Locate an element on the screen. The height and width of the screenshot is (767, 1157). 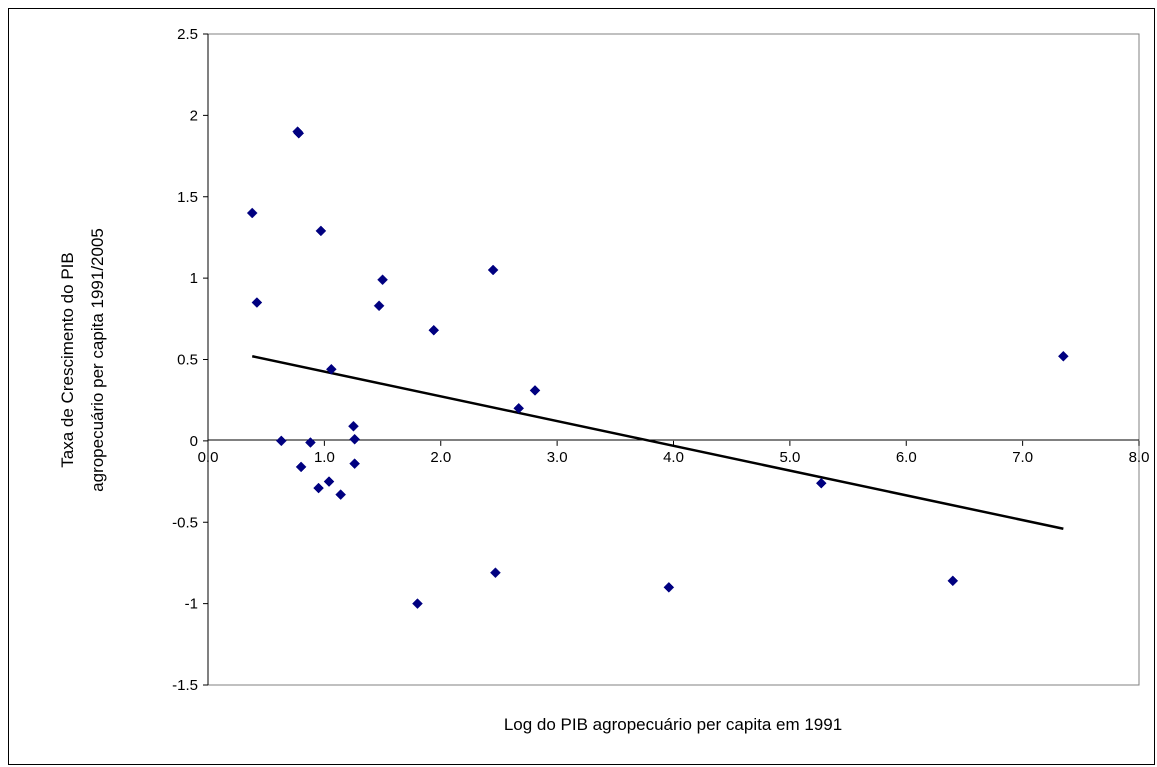
y-axis-title-line-1: Taxa de Crescimento do PIB is located at coordinates (67, 359).